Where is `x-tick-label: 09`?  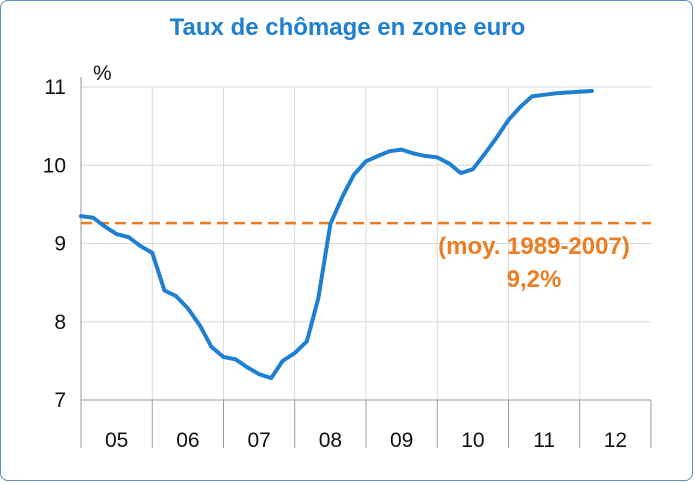 x-tick-label: 09 is located at coordinates (401, 440).